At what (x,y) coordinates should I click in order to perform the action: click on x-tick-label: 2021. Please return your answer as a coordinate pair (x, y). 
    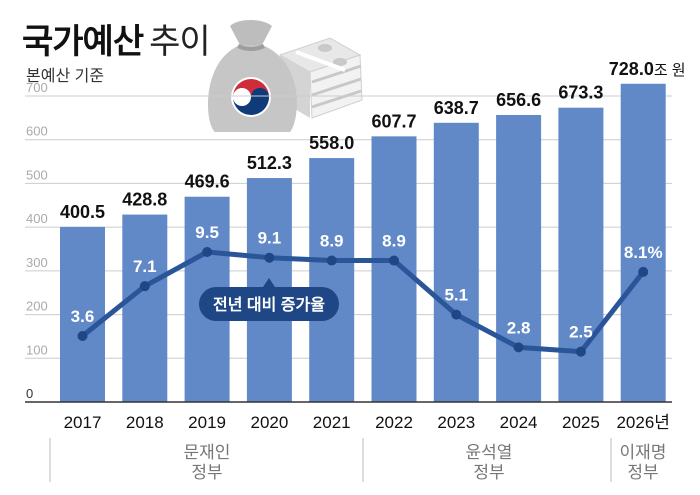
    Looking at the image, I should click on (332, 422).